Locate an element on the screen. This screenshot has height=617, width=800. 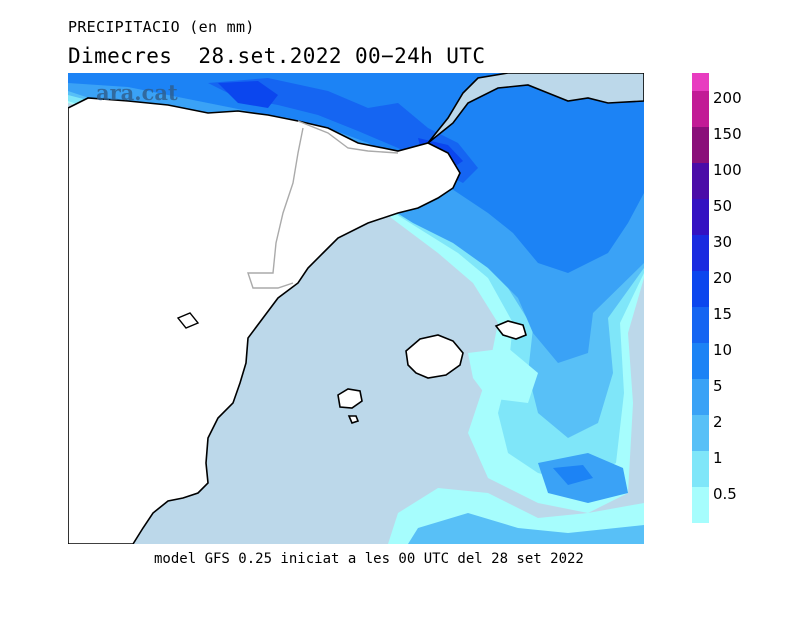
island-mallorca is located at coordinates (434, 356).